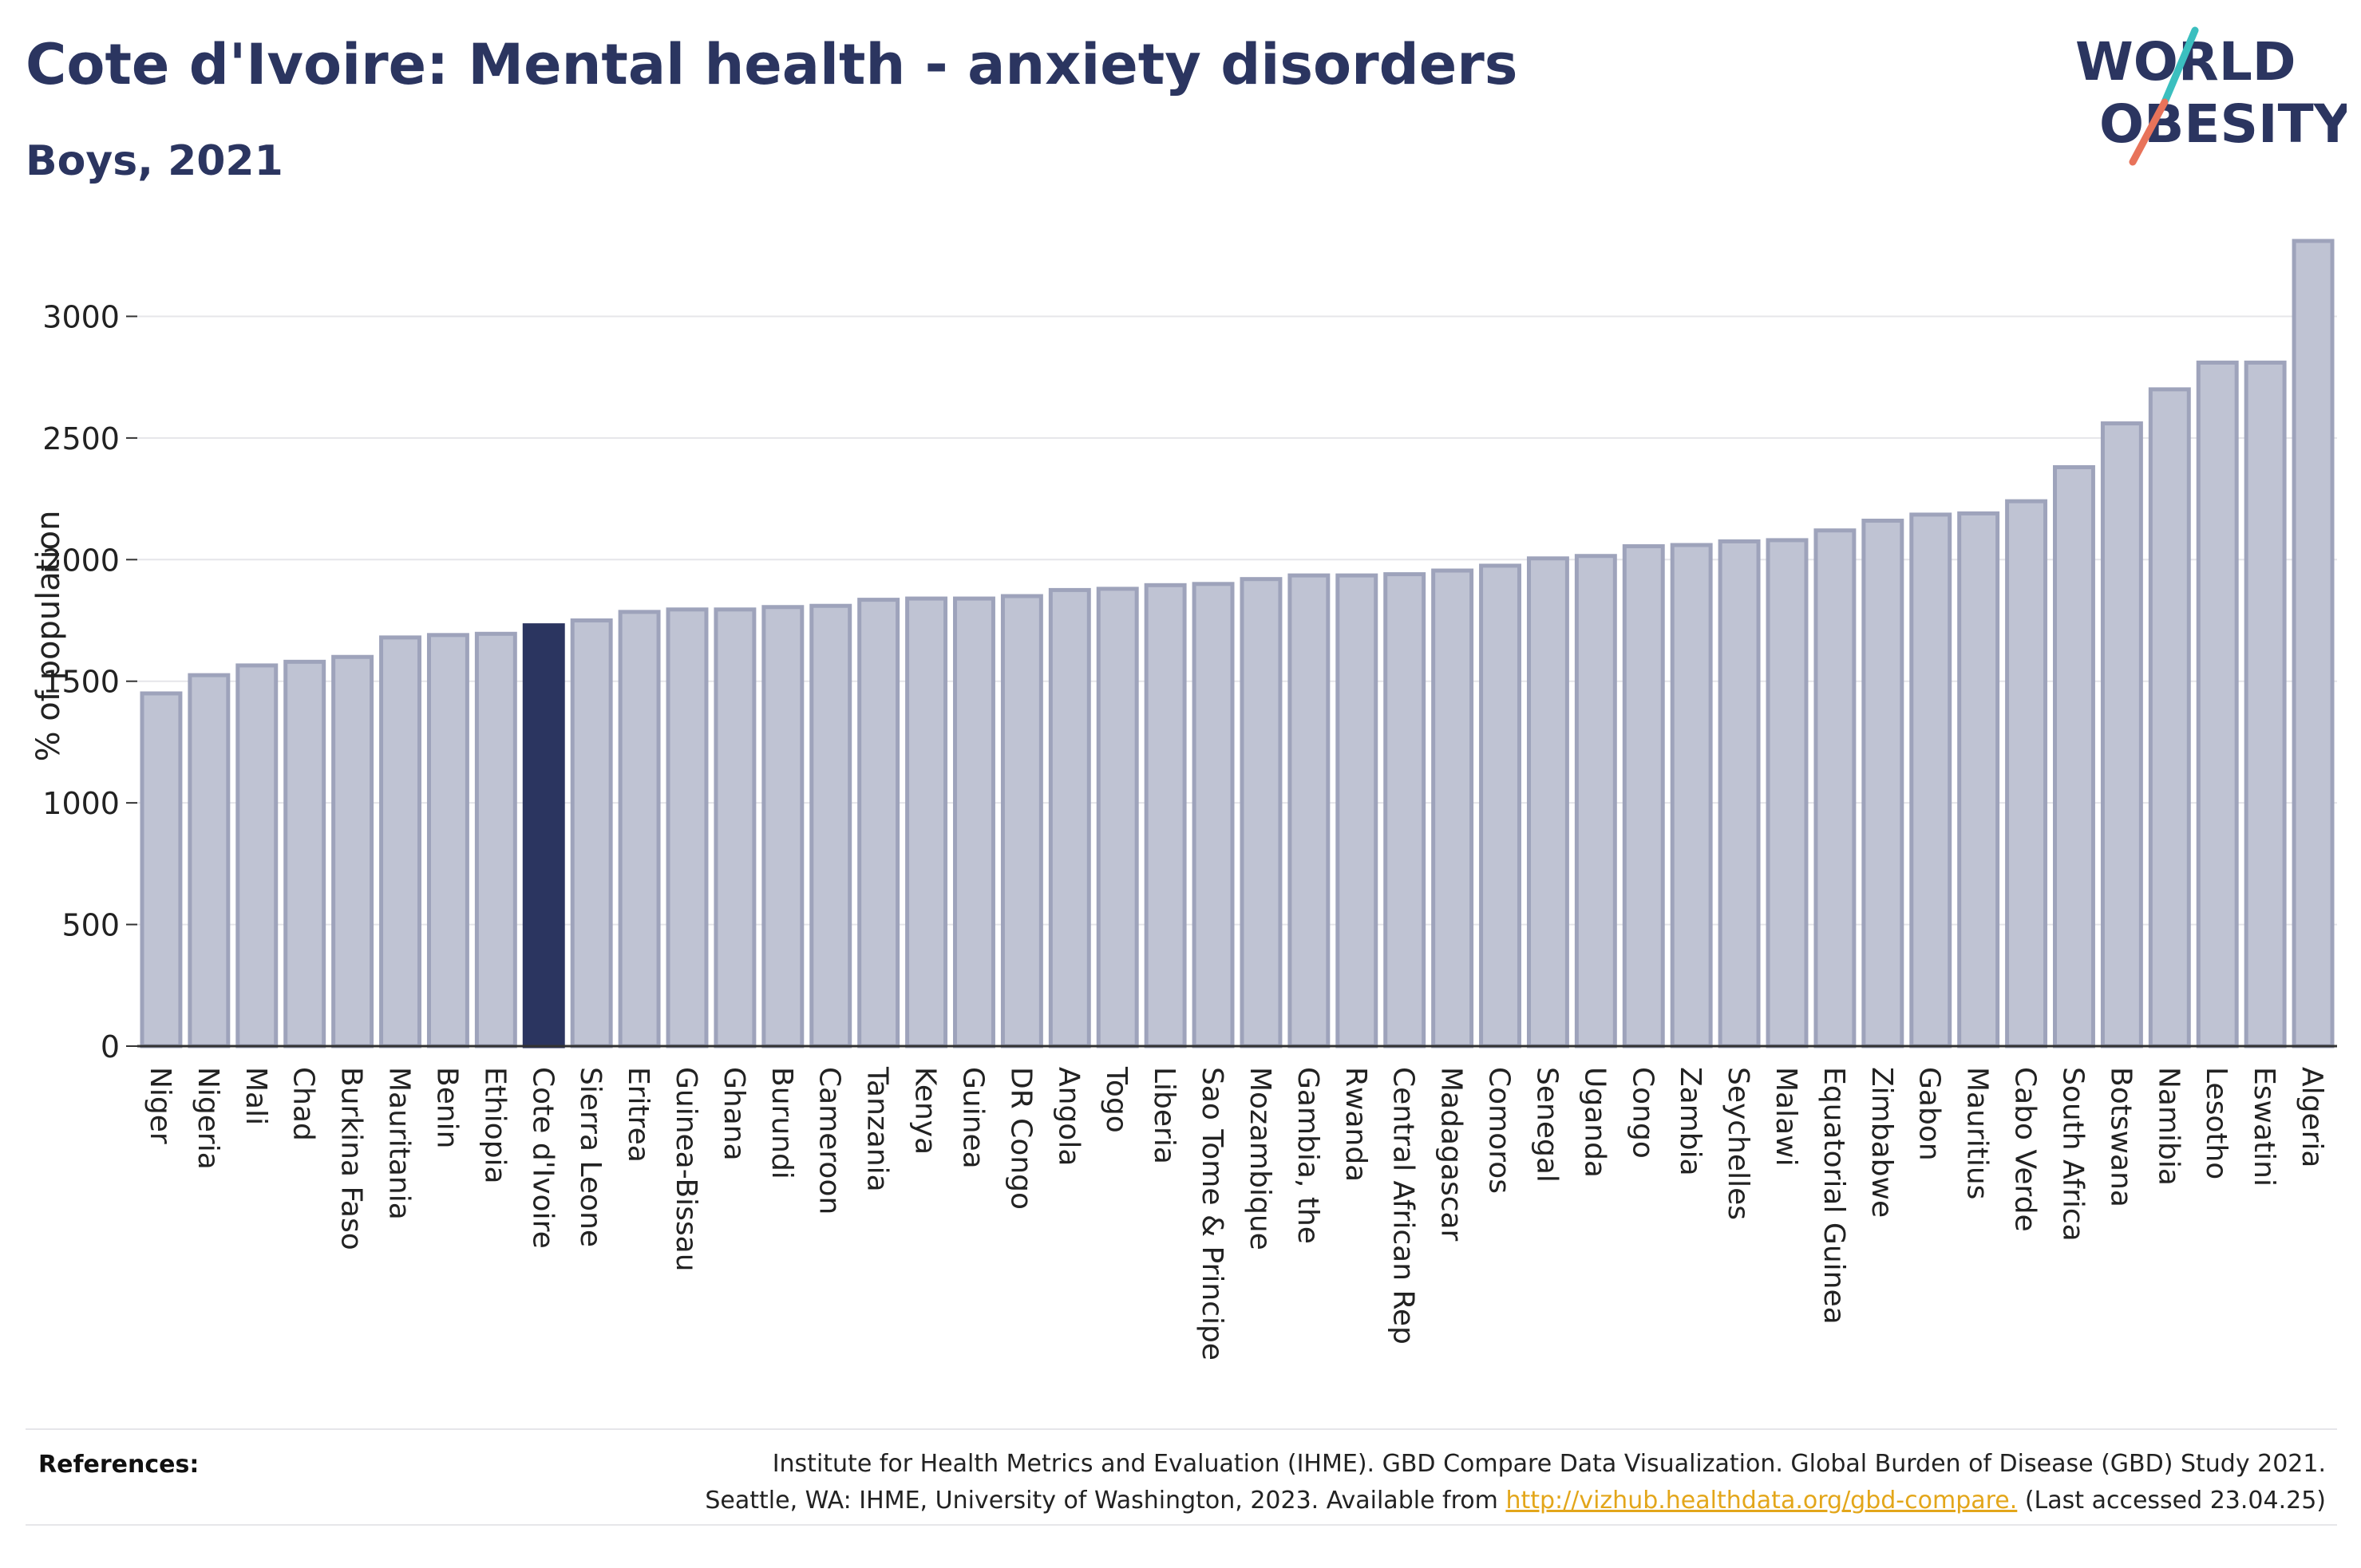 The image size is (2361, 1568). What do you see at coordinates (2149, 132) in the screenshot?
I see `logo-slash-bottom` at bounding box center [2149, 132].